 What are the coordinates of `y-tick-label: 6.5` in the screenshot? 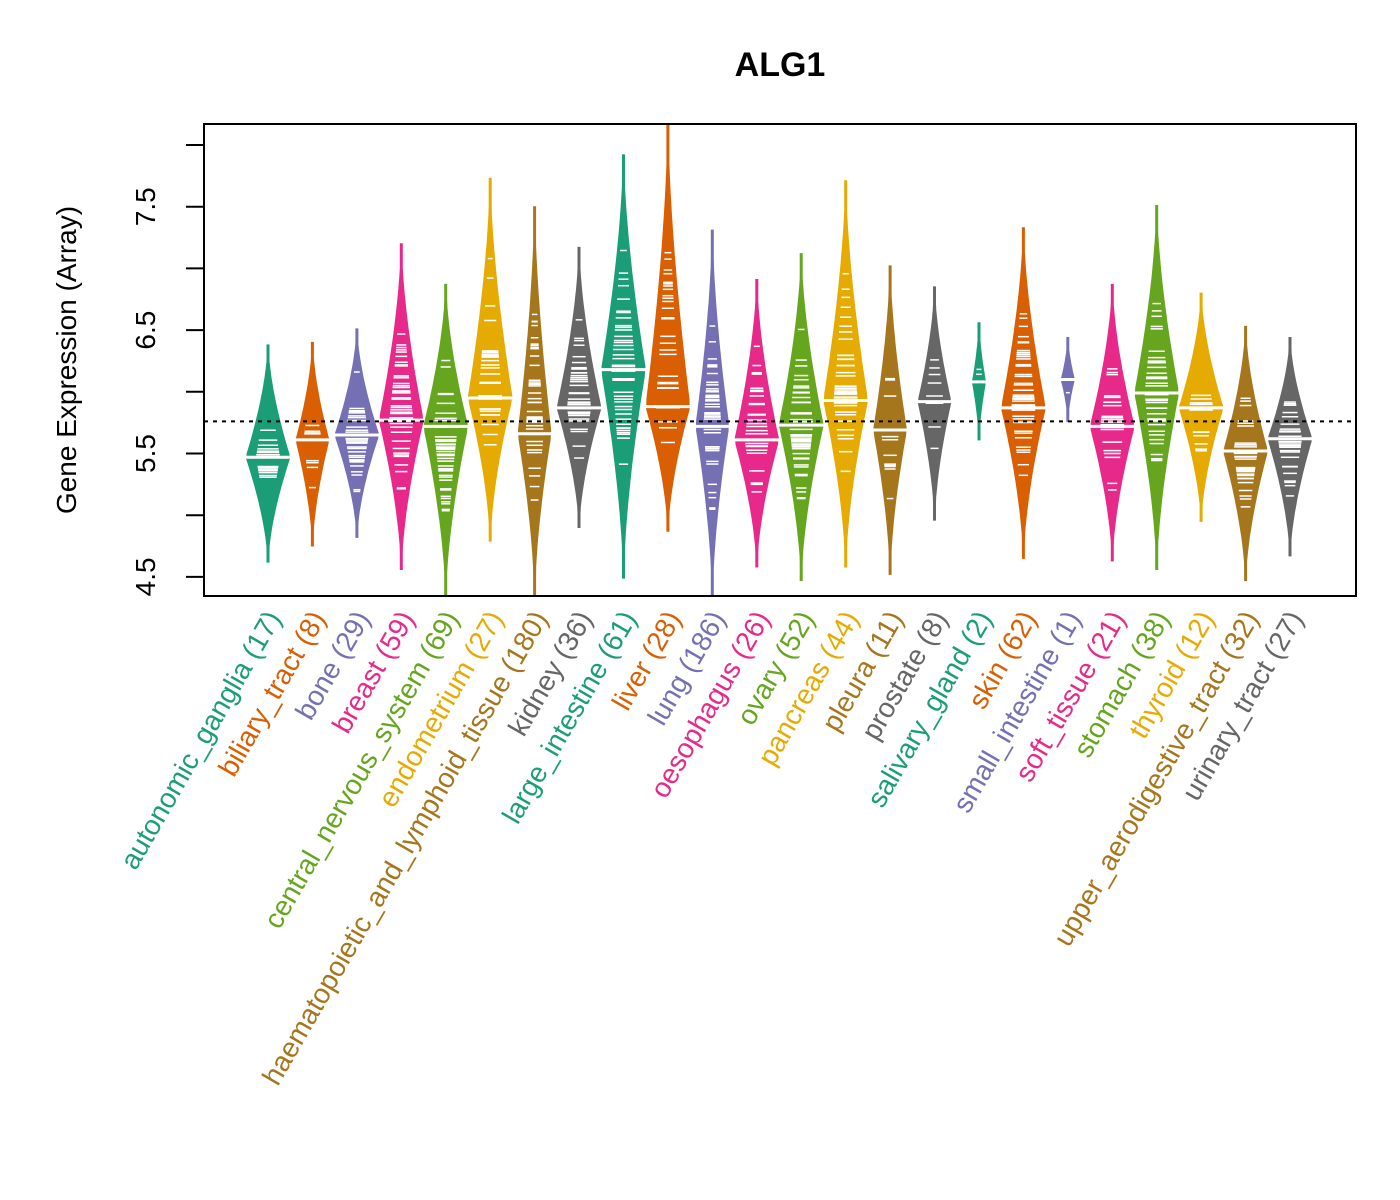 It's located at (145, 330).